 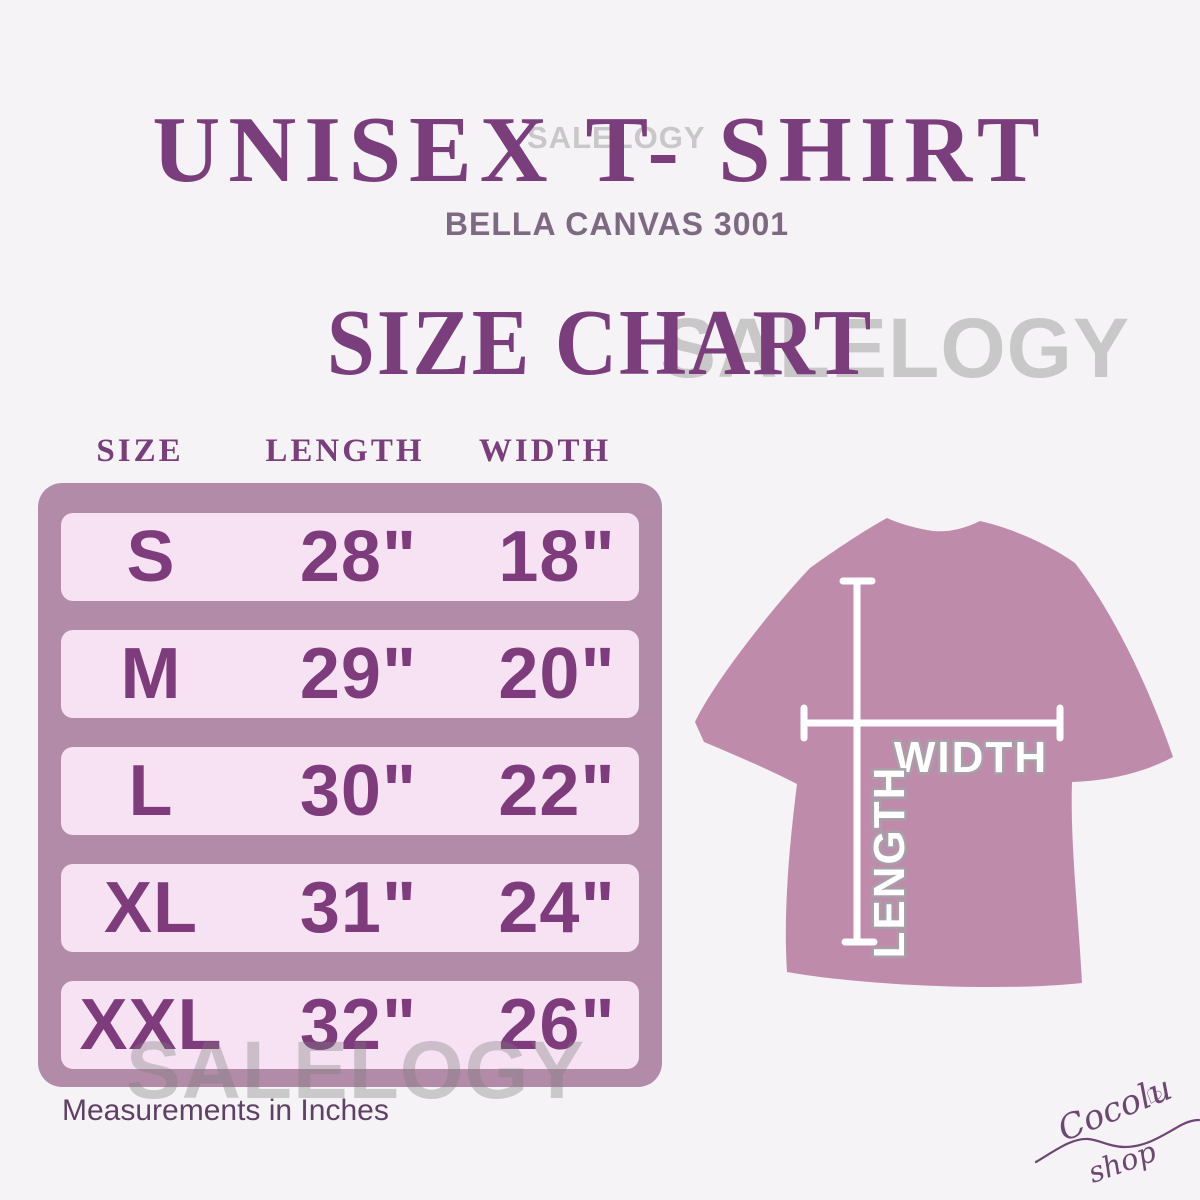 I want to click on table-column-headers: Size Length Width, so click(x=340, y=446).